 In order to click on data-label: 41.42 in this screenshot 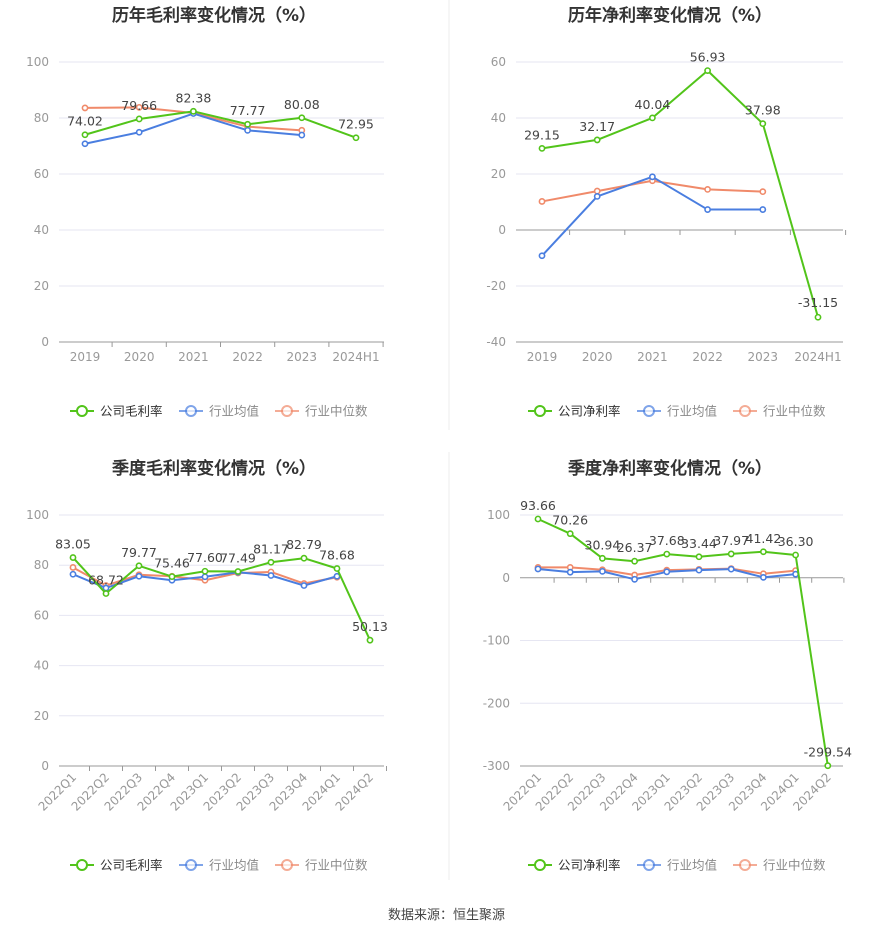, I will do `click(764, 538)`.